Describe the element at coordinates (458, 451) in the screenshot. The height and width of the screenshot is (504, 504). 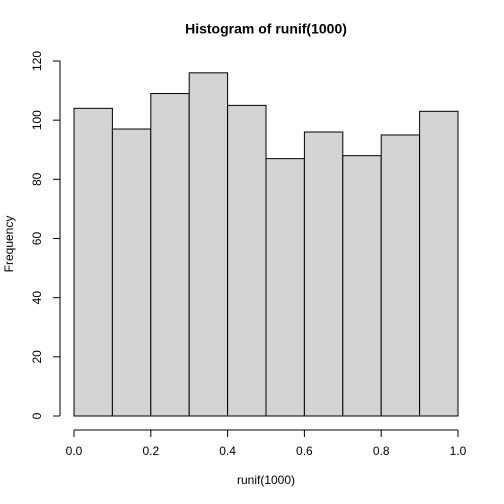
I see `x-tick-label: 1.0` at that location.